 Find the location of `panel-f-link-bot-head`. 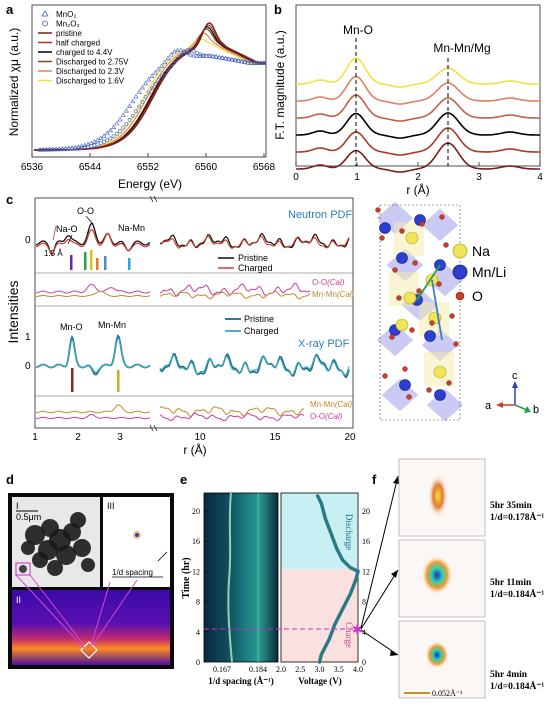

panel-f-link-bot-head is located at coordinates (394, 653).